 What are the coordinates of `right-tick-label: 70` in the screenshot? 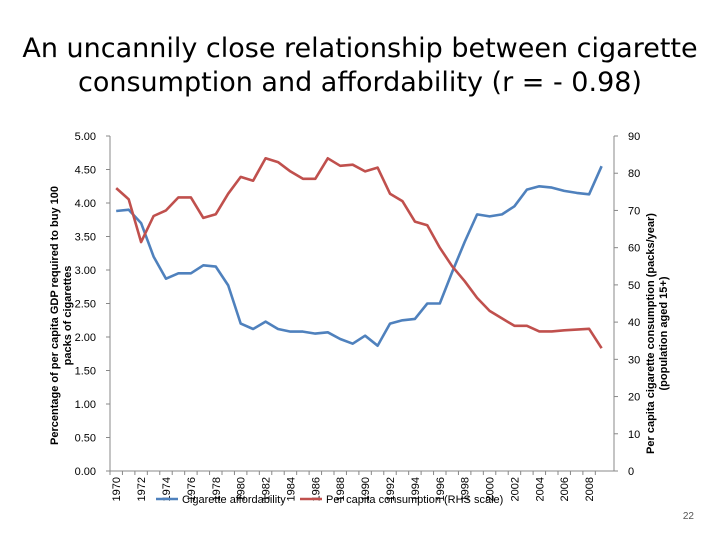 It's located at (634, 211).